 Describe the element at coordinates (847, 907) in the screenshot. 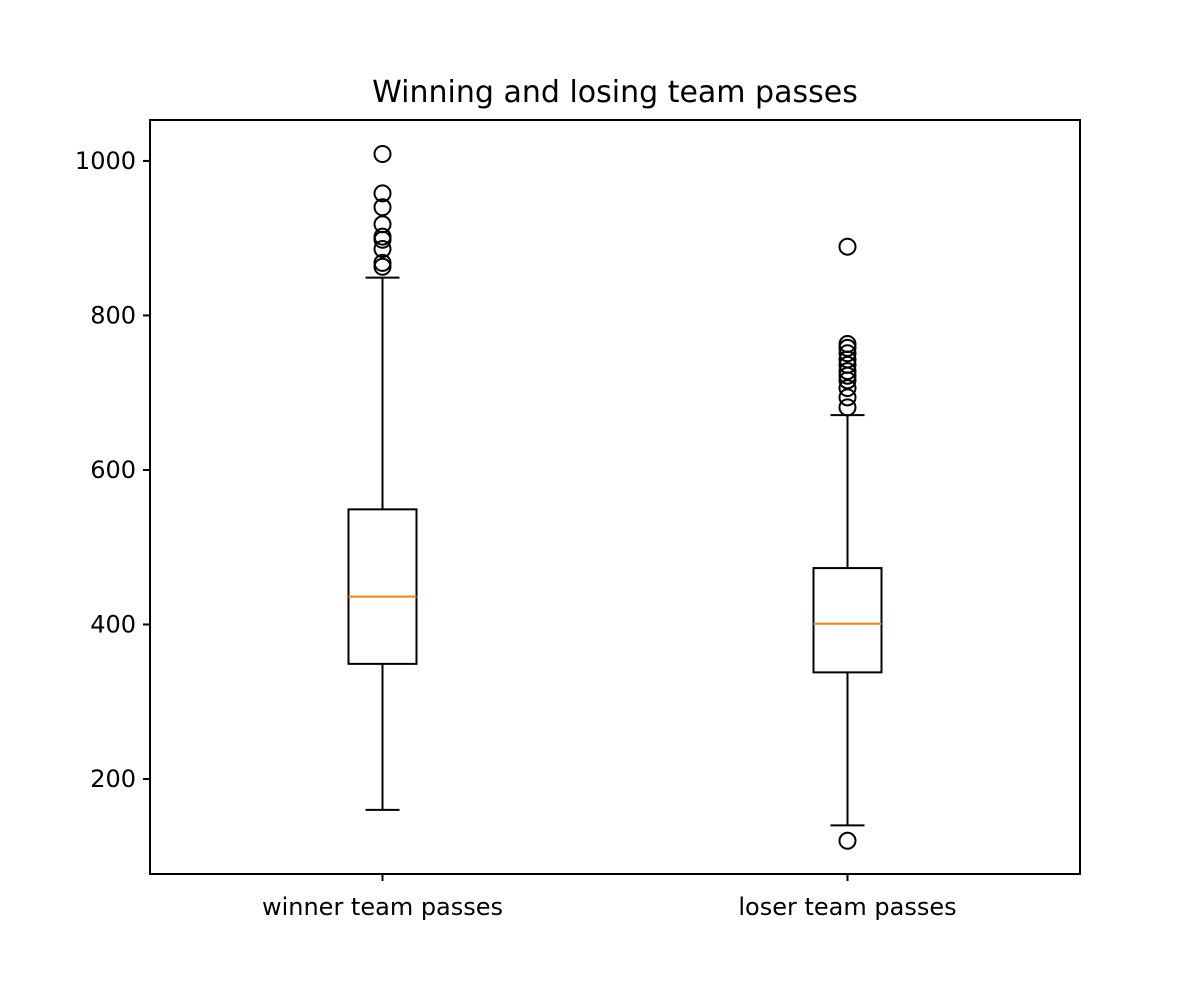

I see `x-tick-label: loser team passes` at that location.